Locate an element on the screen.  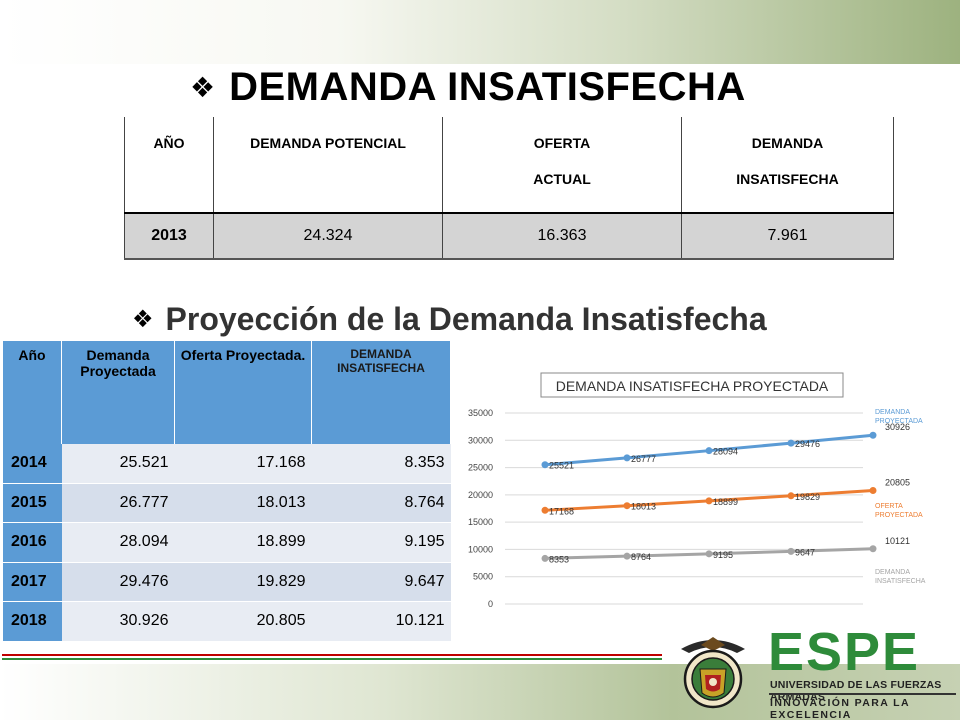
col-header-demand: Demanda Proyectada is located at coordinates (118, 392).